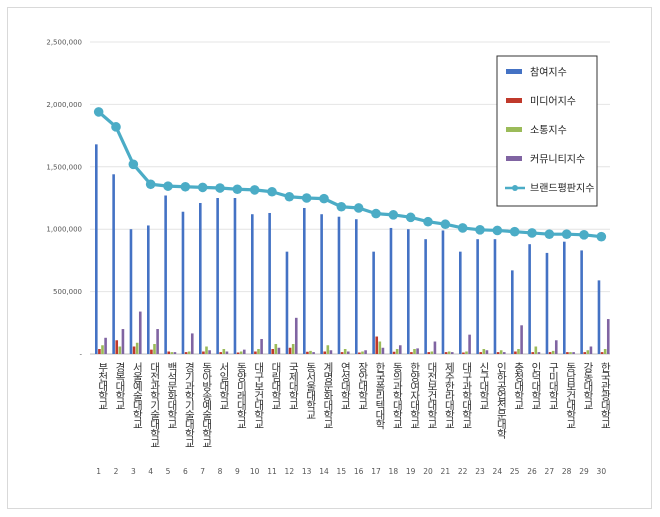 The height and width of the screenshot is (517, 660). What do you see at coordinates (602, 471) in the screenshot?
I see `rank-label: 30` at bounding box center [602, 471].